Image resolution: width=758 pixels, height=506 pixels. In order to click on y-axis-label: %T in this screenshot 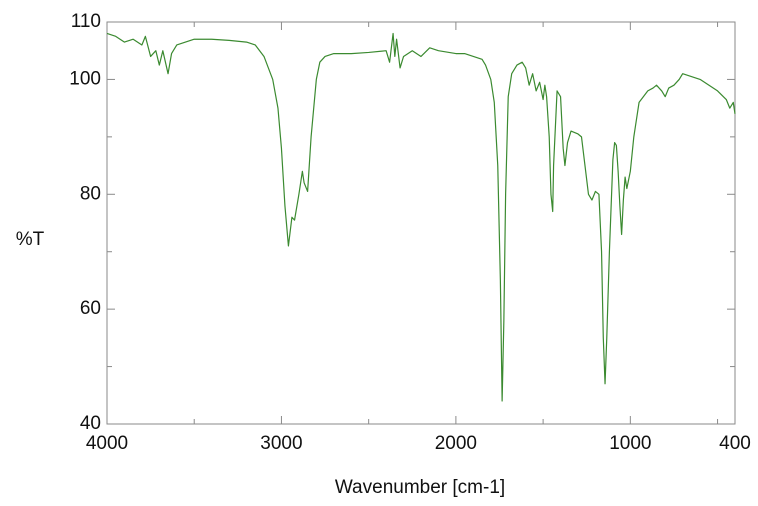, I will do `click(30, 239)`.